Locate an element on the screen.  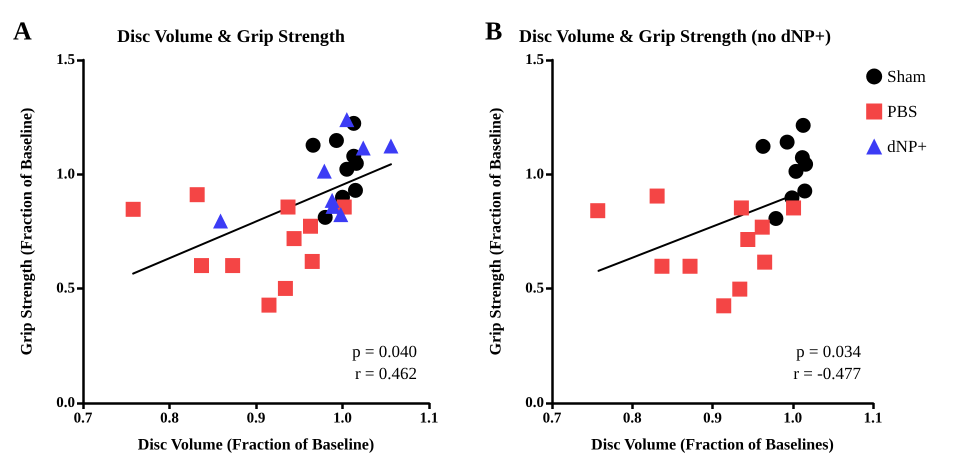
text: B is located at coordinates (493, 31).